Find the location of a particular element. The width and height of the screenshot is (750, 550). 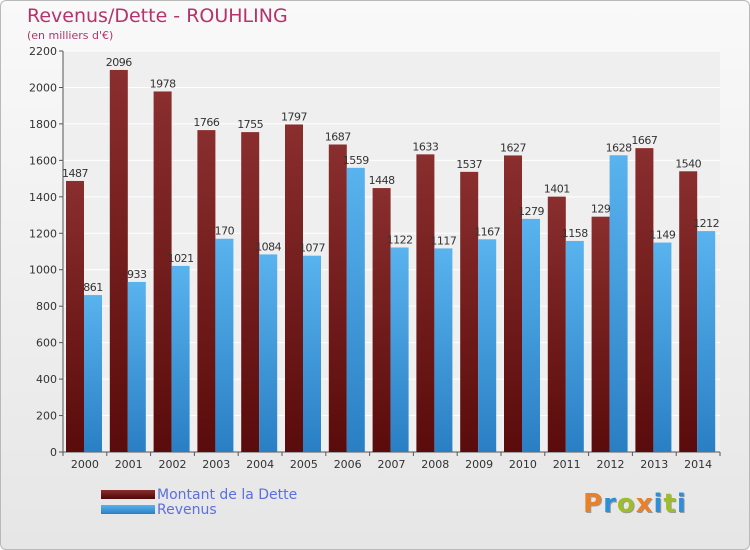

x-tick-label: 2002 is located at coordinates (173, 464).